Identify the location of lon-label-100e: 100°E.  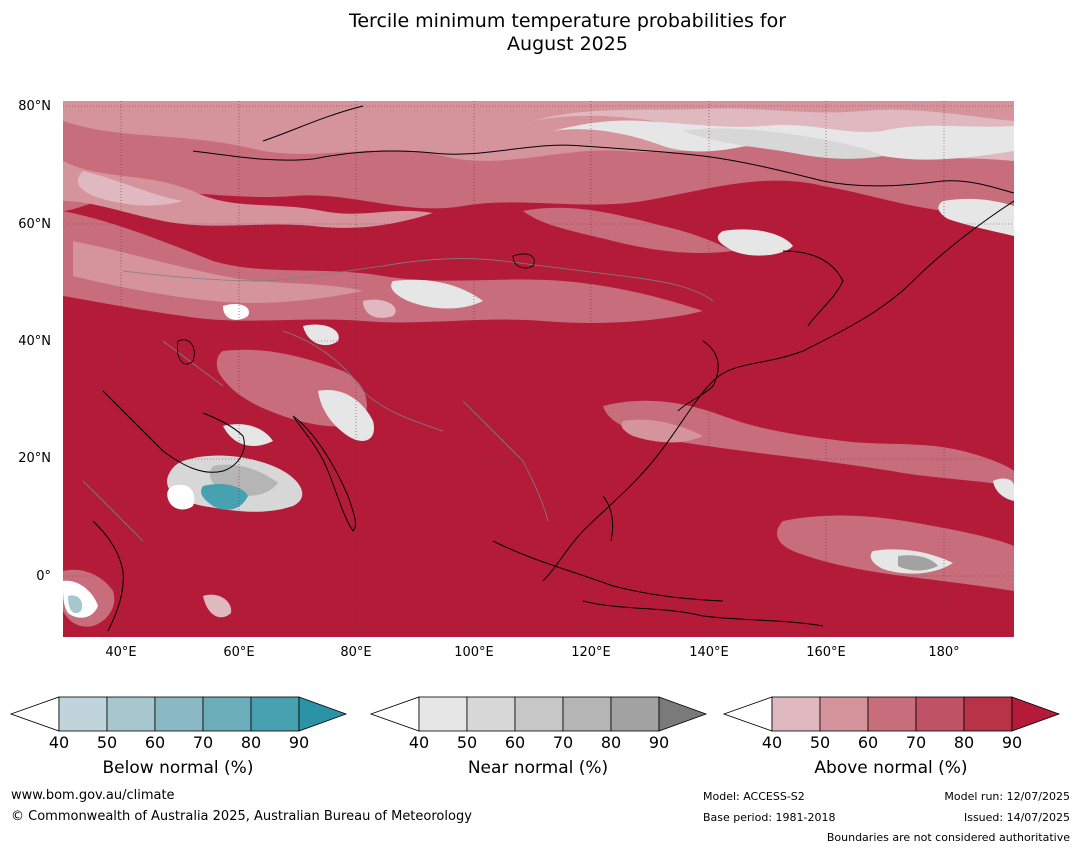
(474, 652).